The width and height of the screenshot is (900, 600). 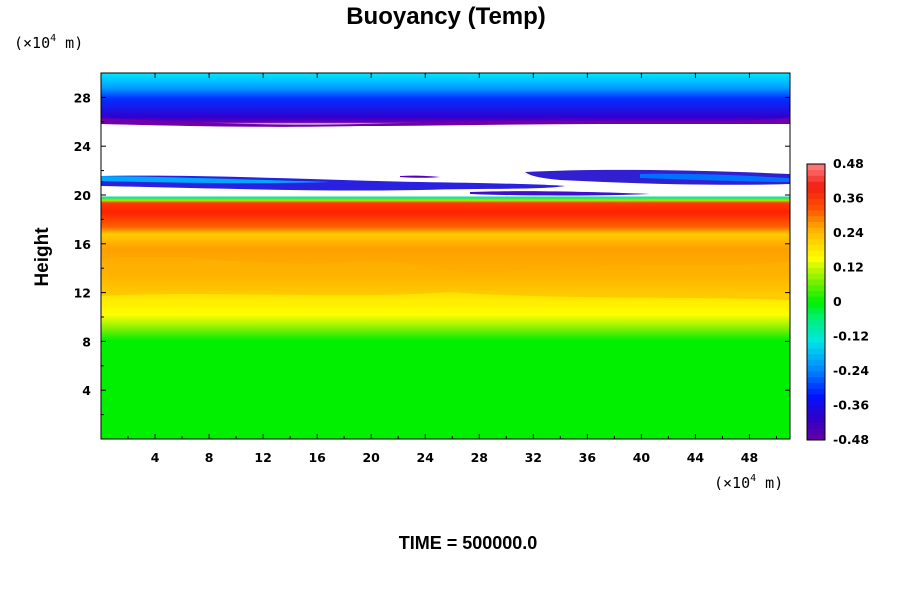 I want to click on colorbar, so click(x=816, y=302).